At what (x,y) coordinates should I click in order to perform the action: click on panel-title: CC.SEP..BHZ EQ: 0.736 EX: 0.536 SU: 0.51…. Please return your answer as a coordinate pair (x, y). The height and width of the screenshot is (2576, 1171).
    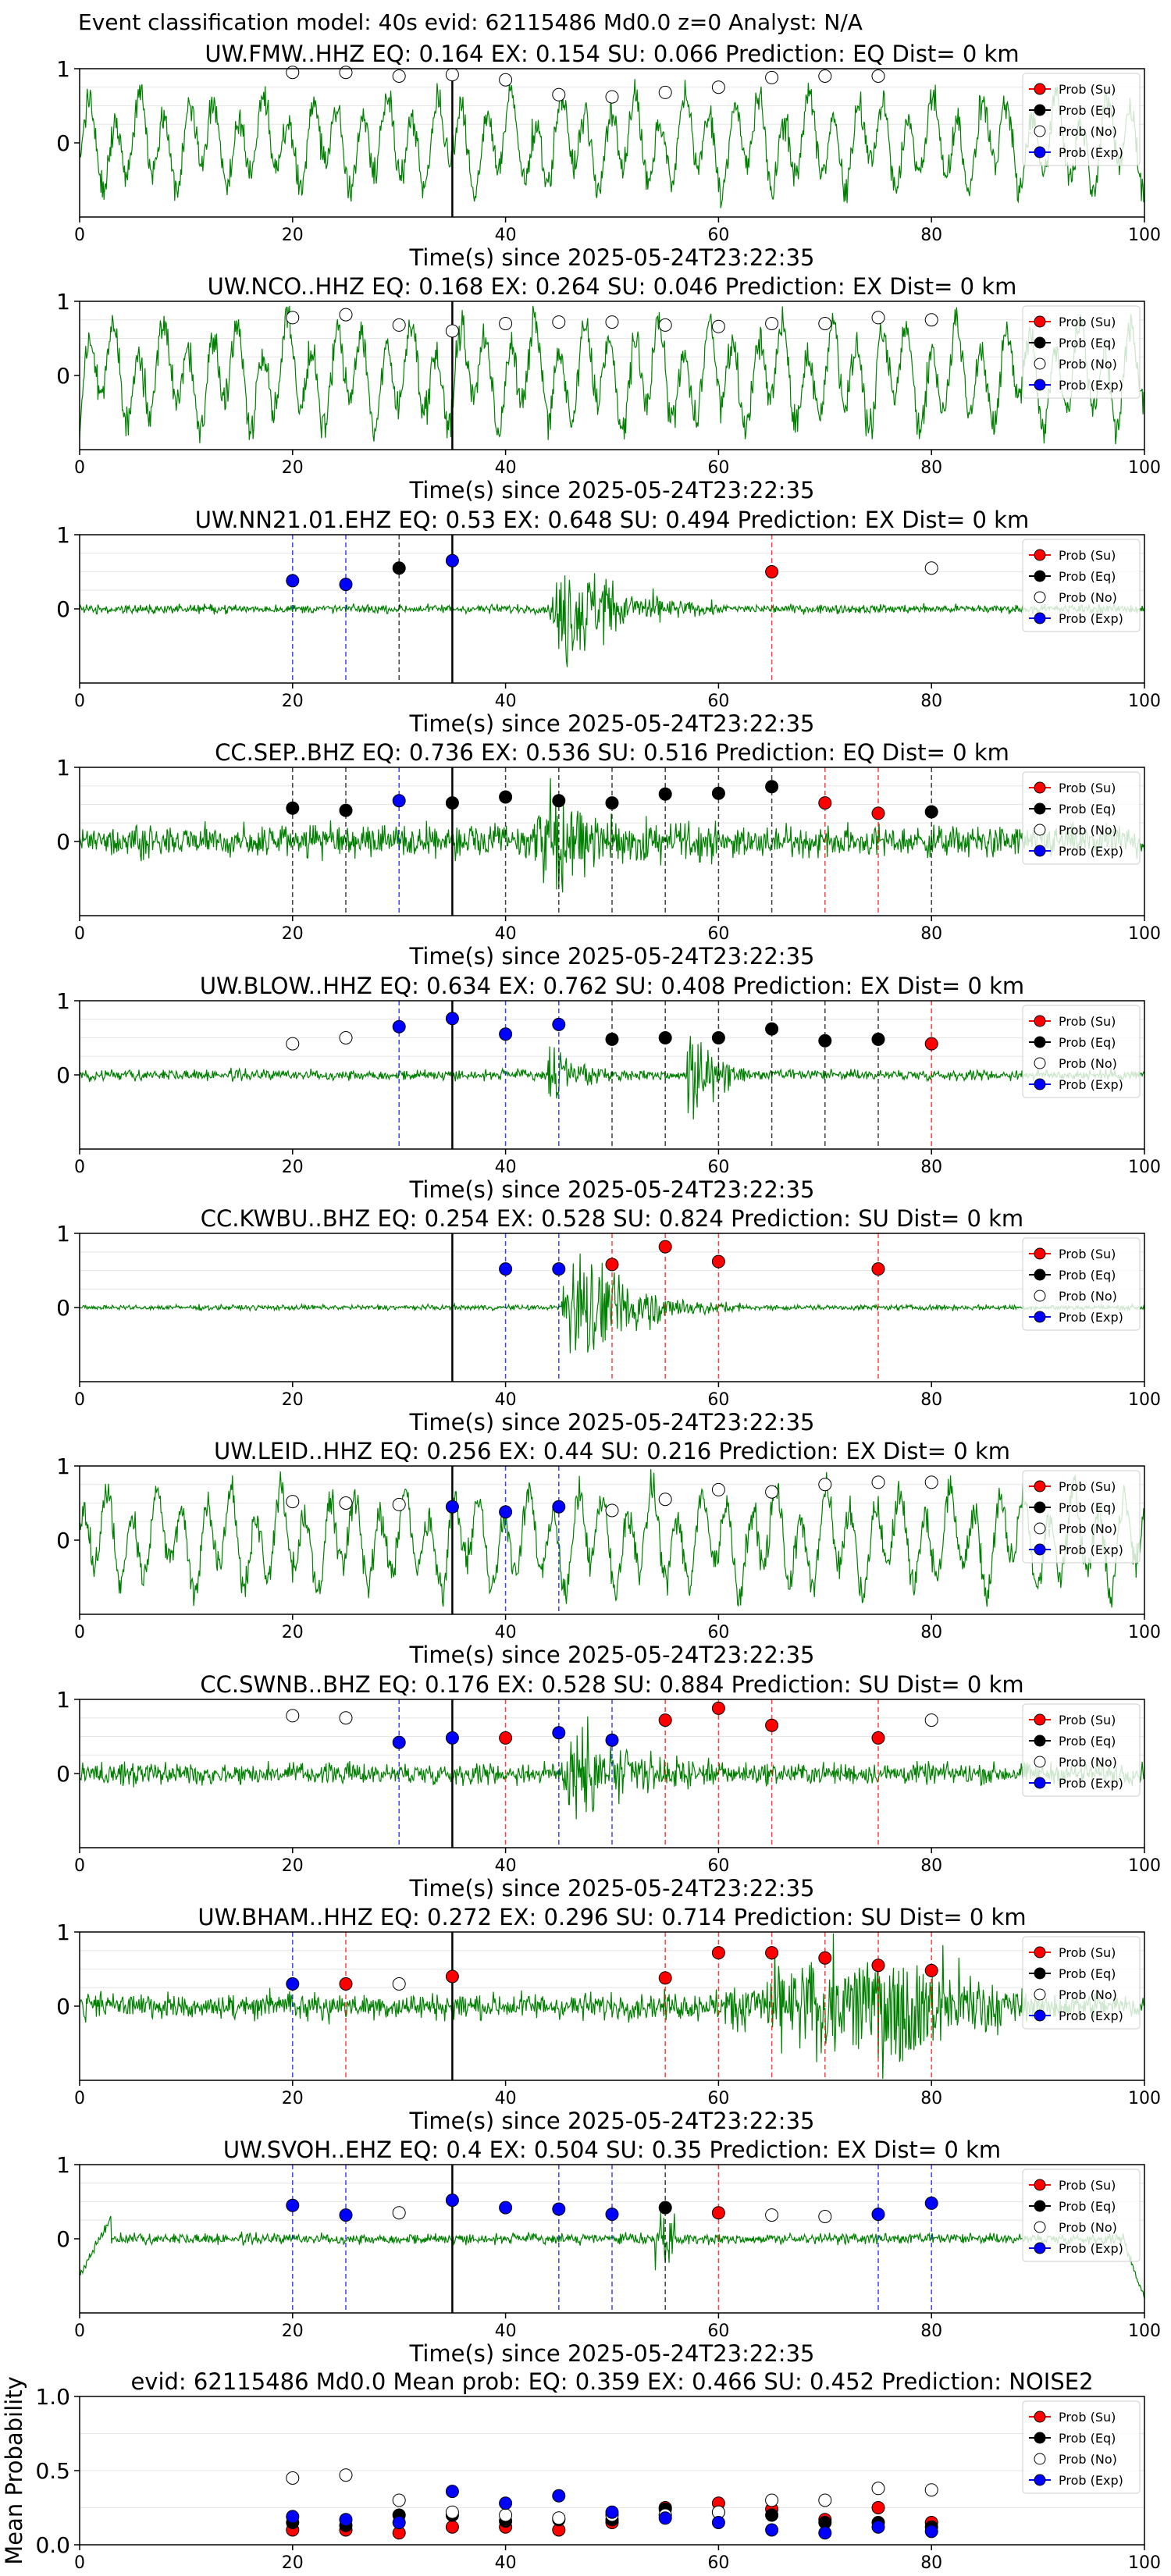
    Looking at the image, I should click on (612, 752).